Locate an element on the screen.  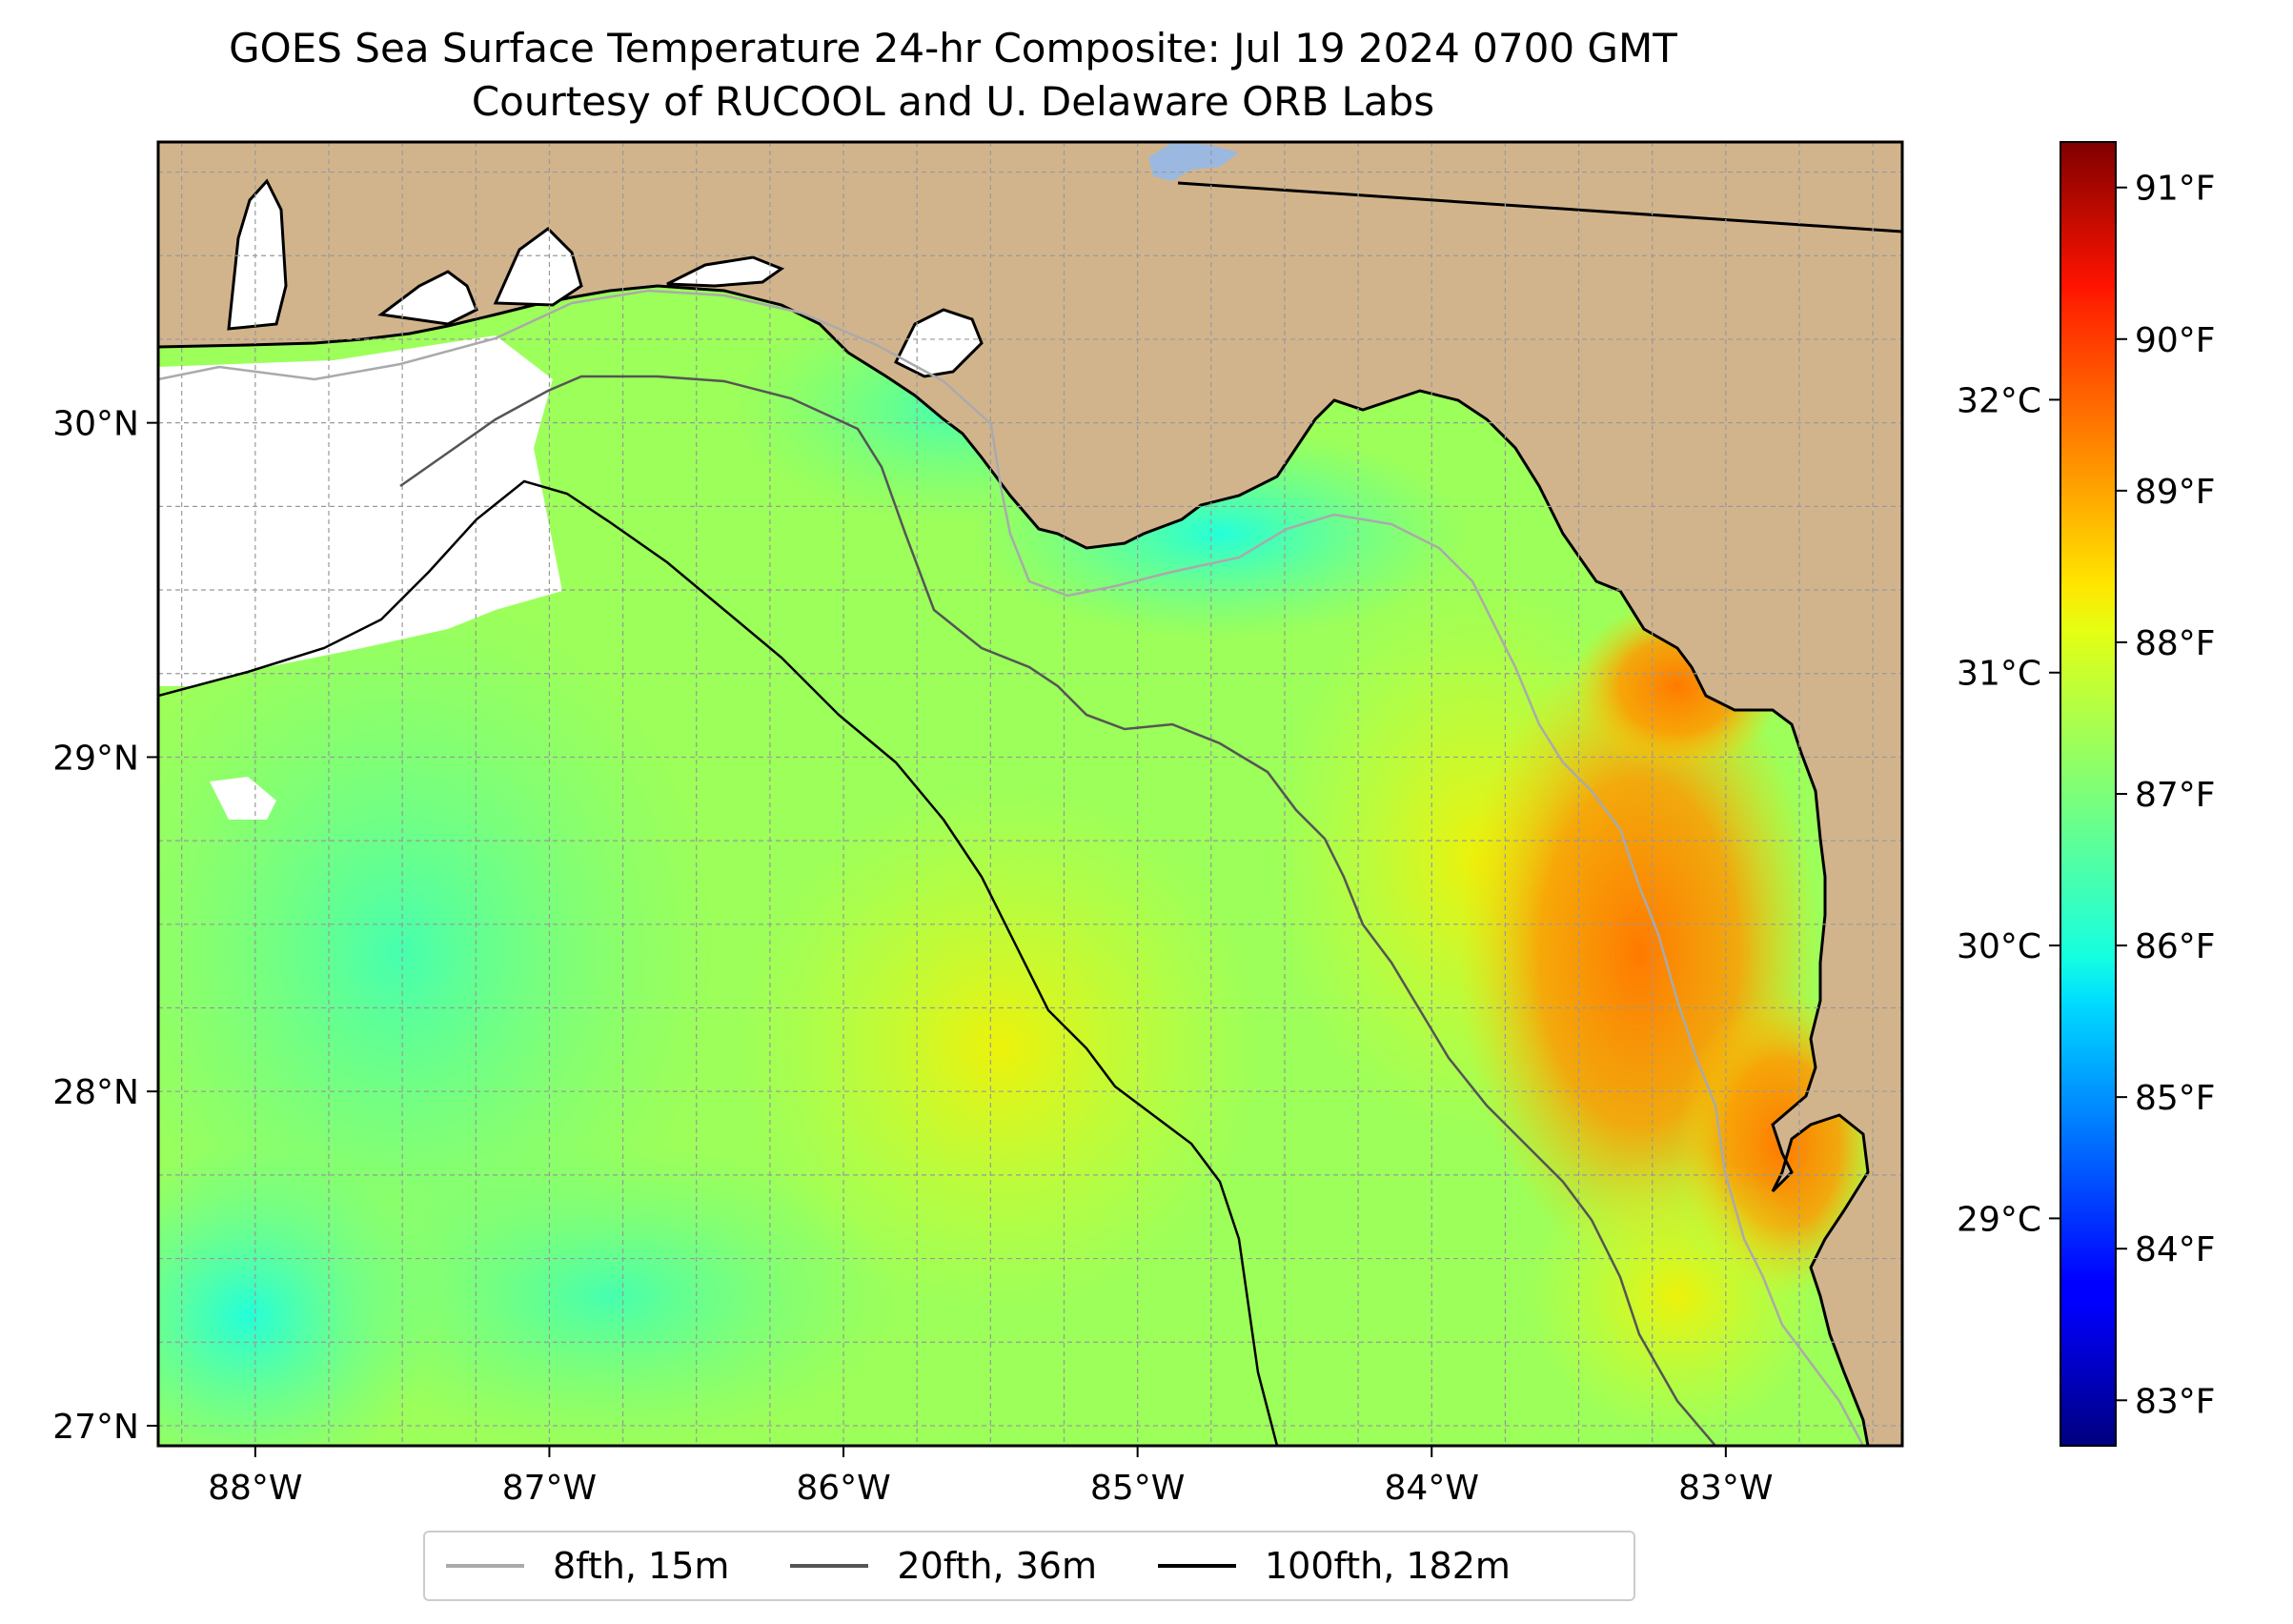
colorbar-c-label: 29°C is located at coordinates (1999, 1219).